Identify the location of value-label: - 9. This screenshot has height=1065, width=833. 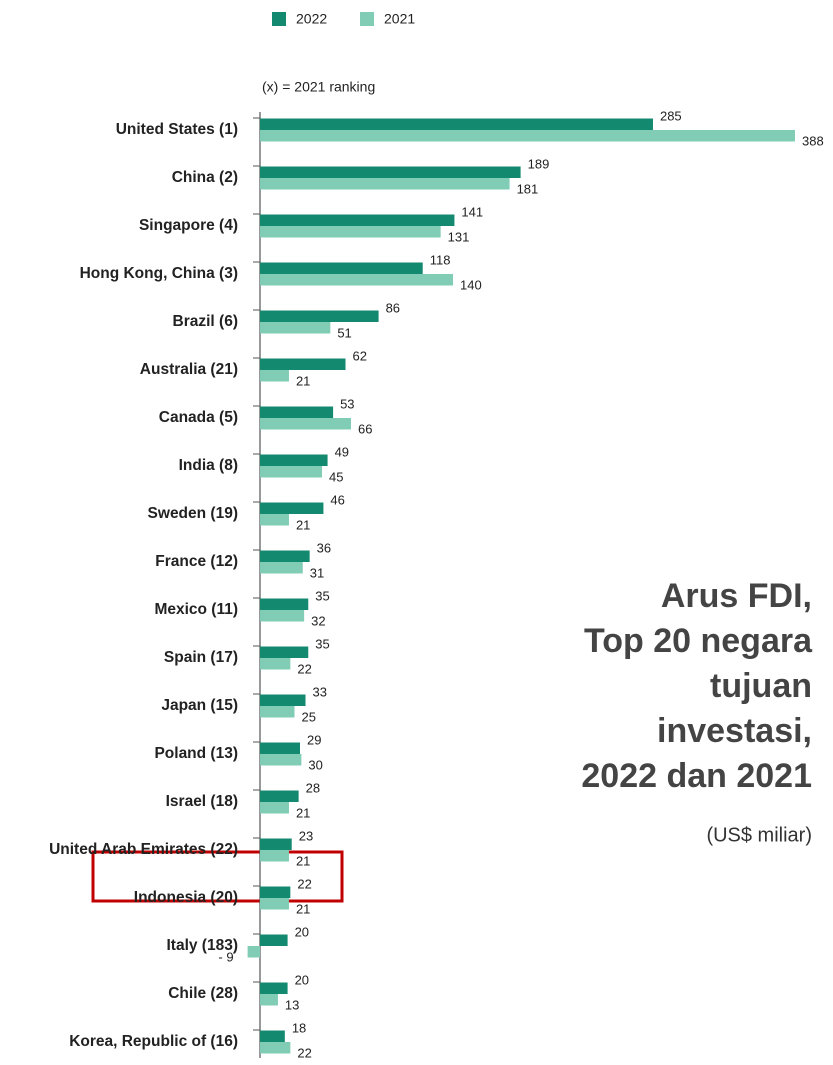
(225, 956).